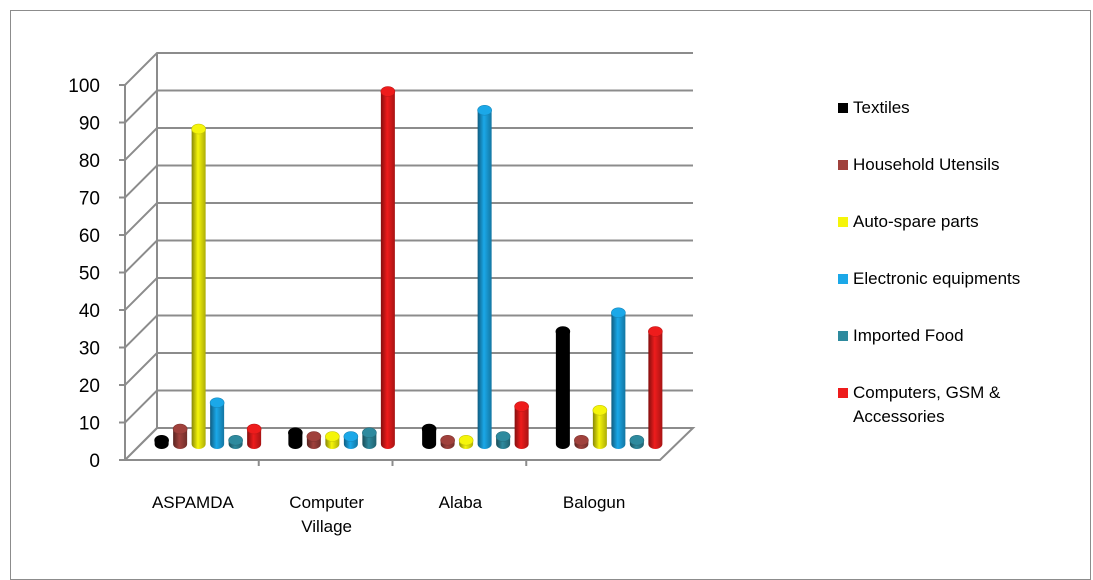 The height and width of the screenshot is (580, 1093). I want to click on y-tick-label: 100, so click(84, 86).